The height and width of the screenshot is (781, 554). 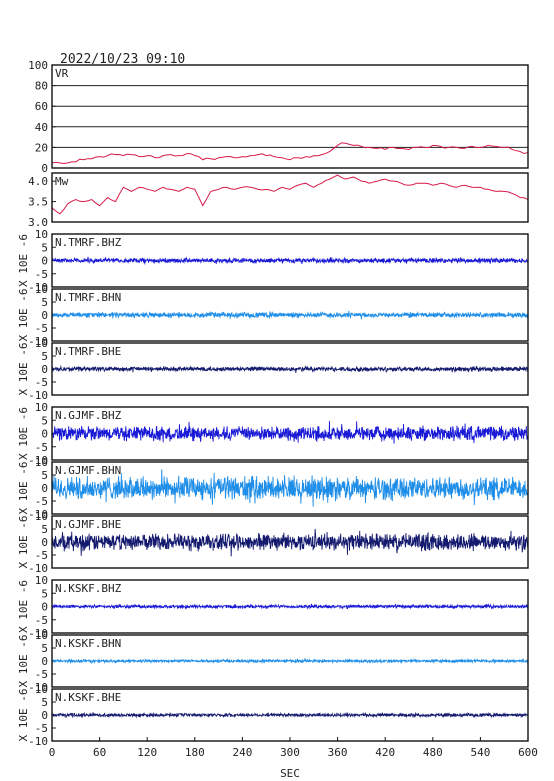 What do you see at coordinates (38, 181) in the screenshot?
I see `y-tick-label: 4.0` at bounding box center [38, 181].